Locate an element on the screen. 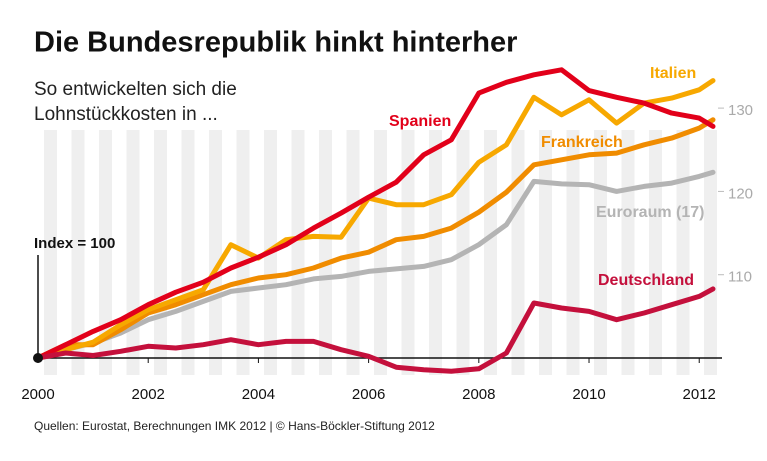 The height and width of the screenshot is (461, 767). annotation: Index = 100 is located at coordinates (74, 243).